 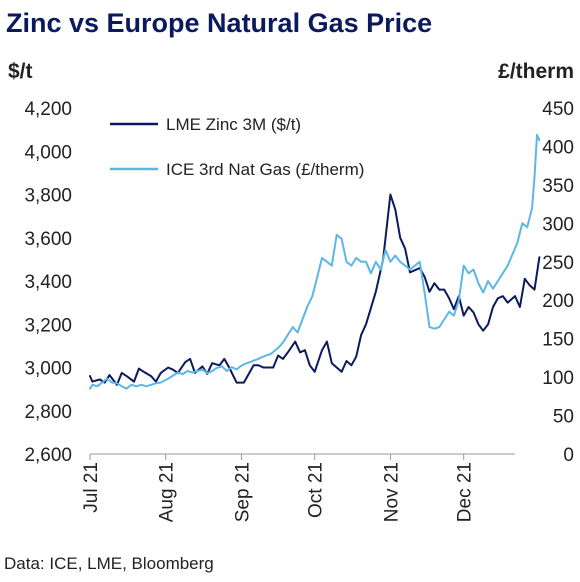 What do you see at coordinates (167, 492) in the screenshot?
I see `x-tick-label: Aug 21` at bounding box center [167, 492].